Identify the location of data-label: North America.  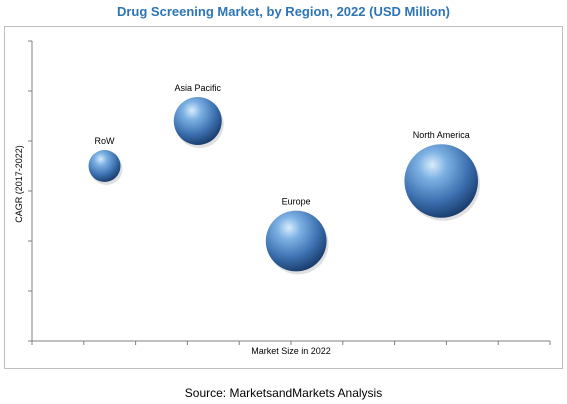
(441, 135).